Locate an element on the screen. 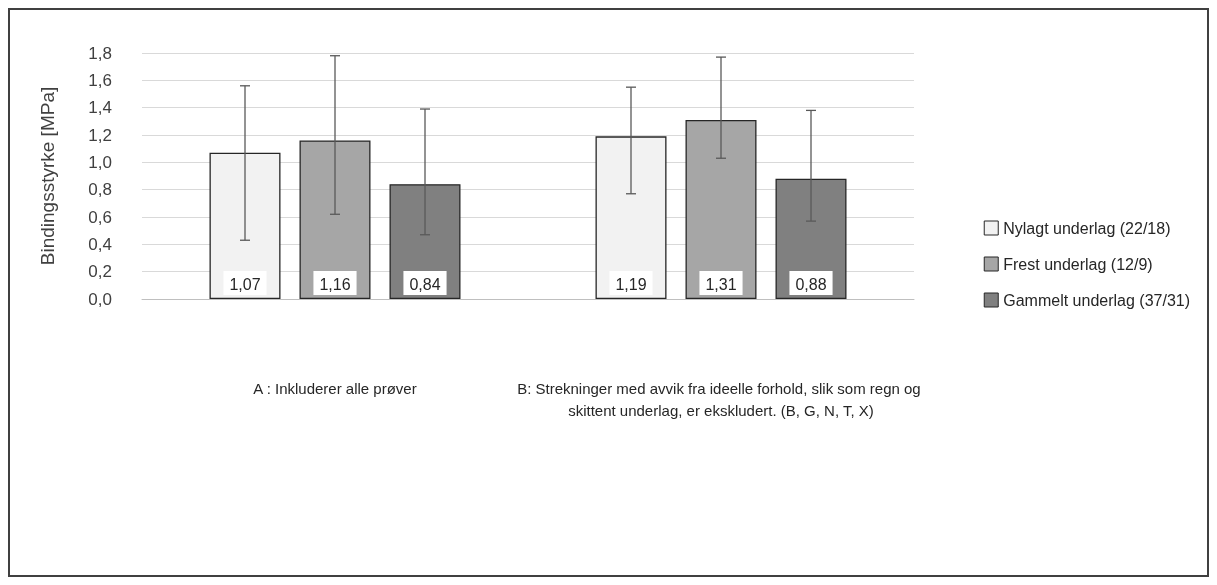 Image resolution: width=1217 pixels, height=585 pixels. legend-label: Frest underlag (12/9) is located at coordinates (1078, 264).